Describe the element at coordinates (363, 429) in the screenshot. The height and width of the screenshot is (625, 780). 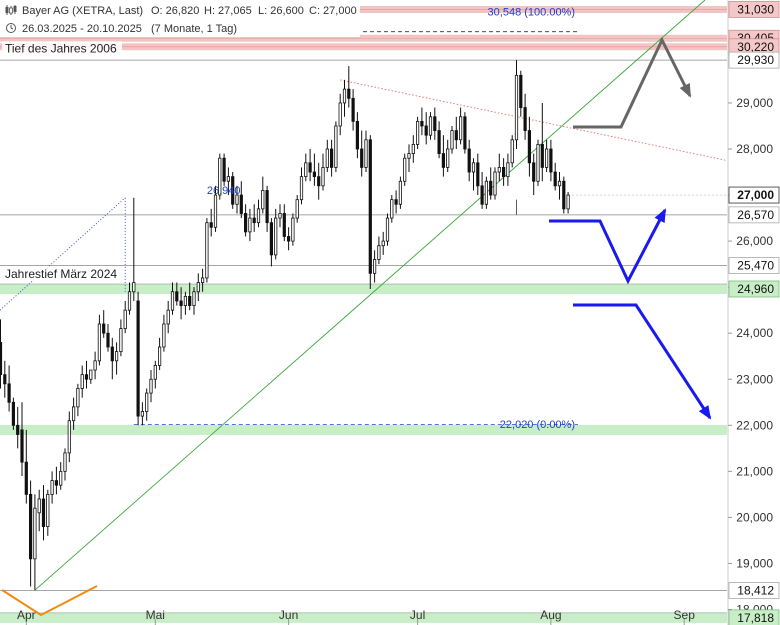
I see `support-band` at that location.